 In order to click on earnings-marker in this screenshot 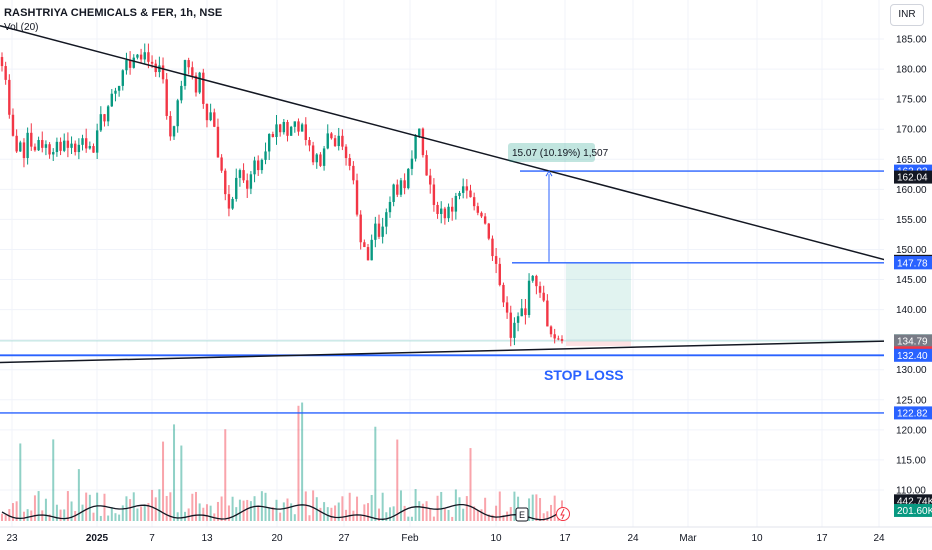, I will do `click(522, 514)`.